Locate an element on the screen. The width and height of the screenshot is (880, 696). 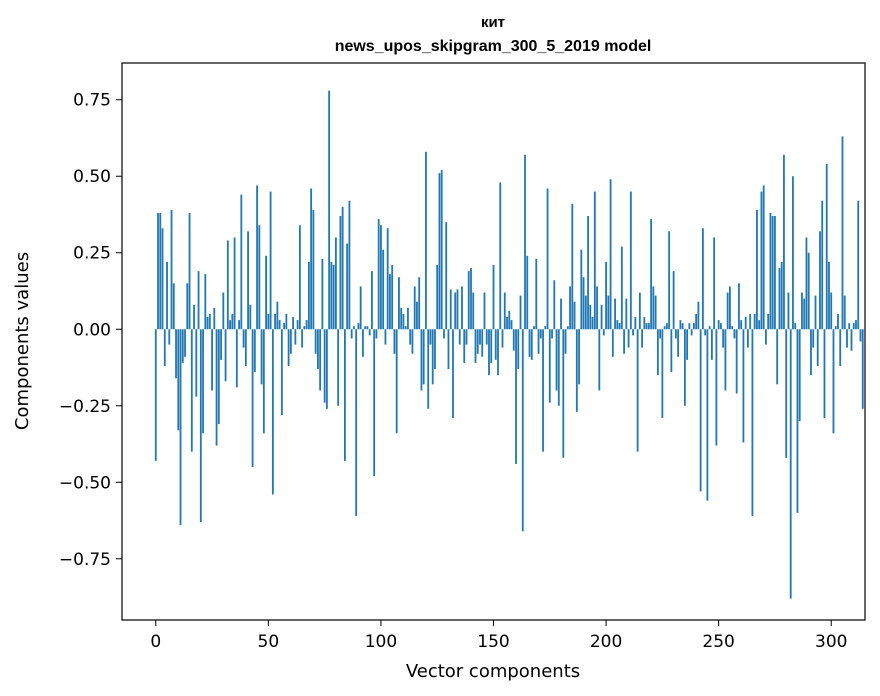
x-axis-ticks: 0 50 100 150 200 250 300 is located at coordinates (498, 636).